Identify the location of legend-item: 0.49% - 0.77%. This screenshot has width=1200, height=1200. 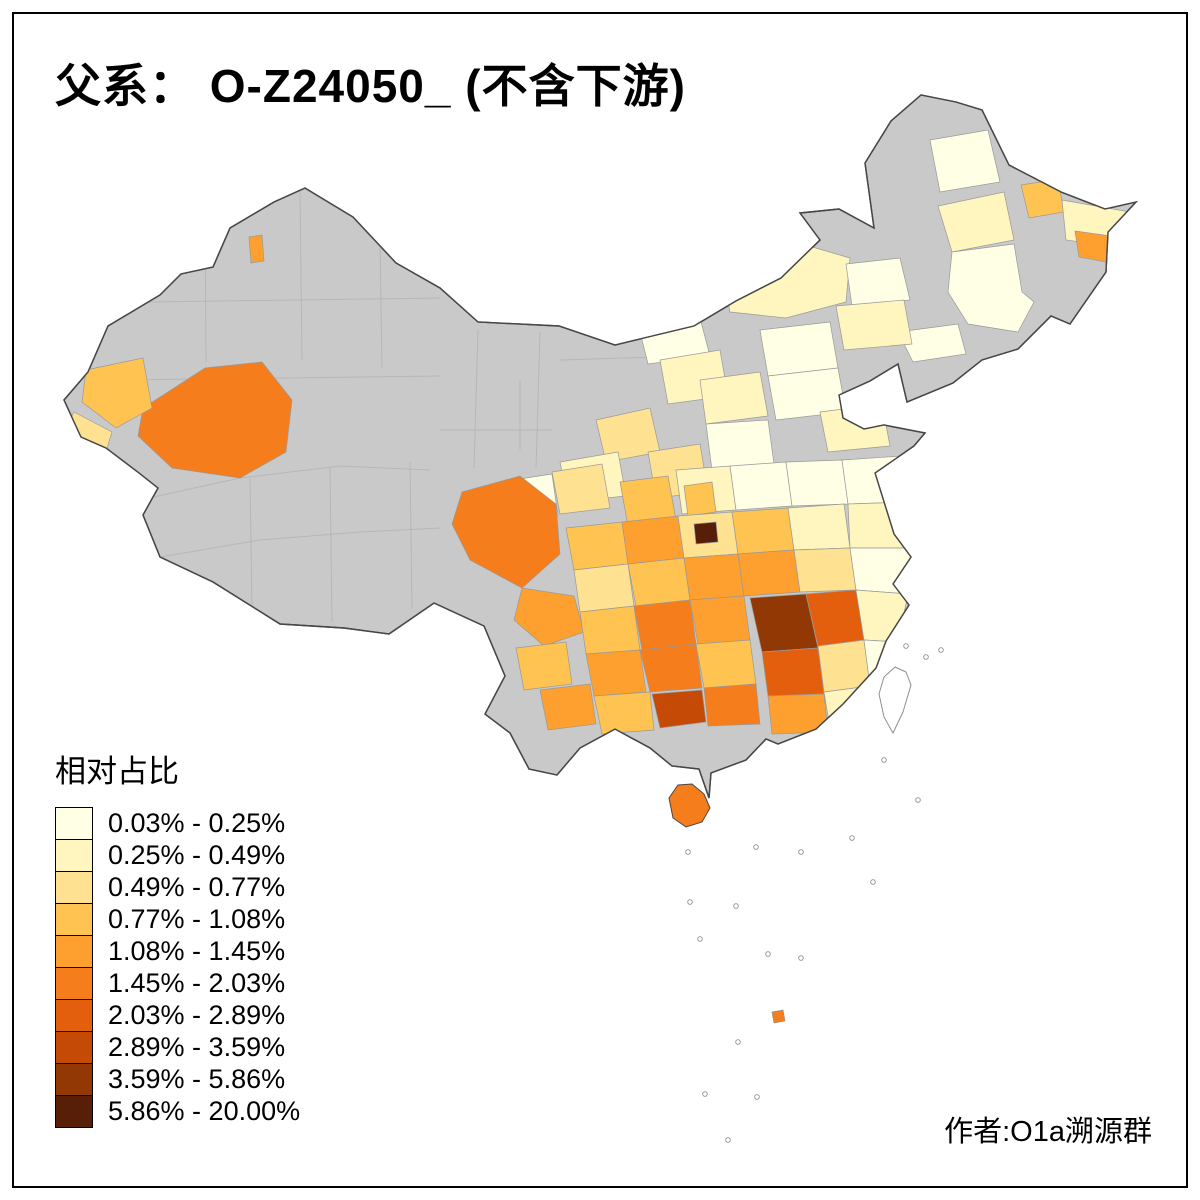
(177, 887).